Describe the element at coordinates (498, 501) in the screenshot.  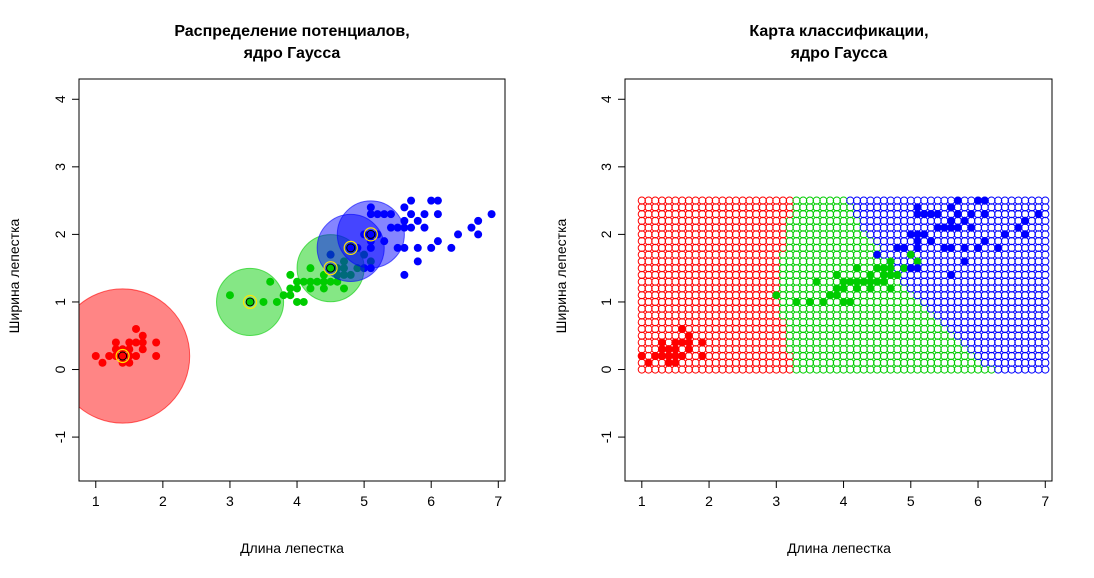
I see `x-tick-label: 7` at that location.